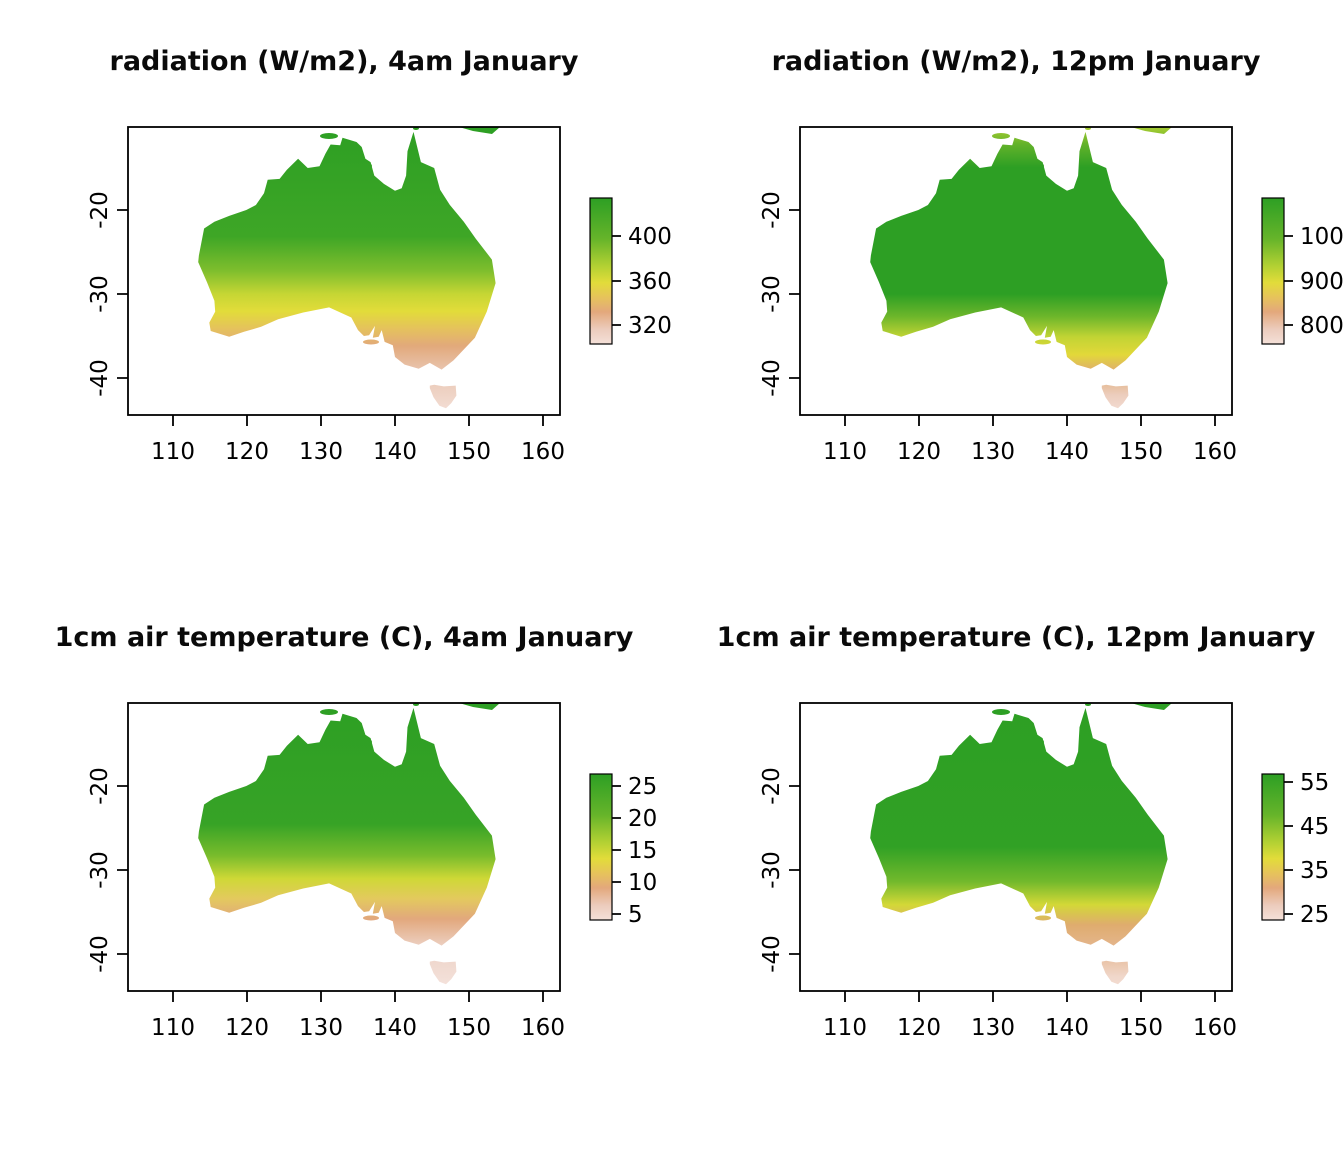 The width and height of the screenshot is (1344, 1152). What do you see at coordinates (1322, 237) in the screenshot?
I see `legend-tick-label: 1000` at bounding box center [1322, 237].